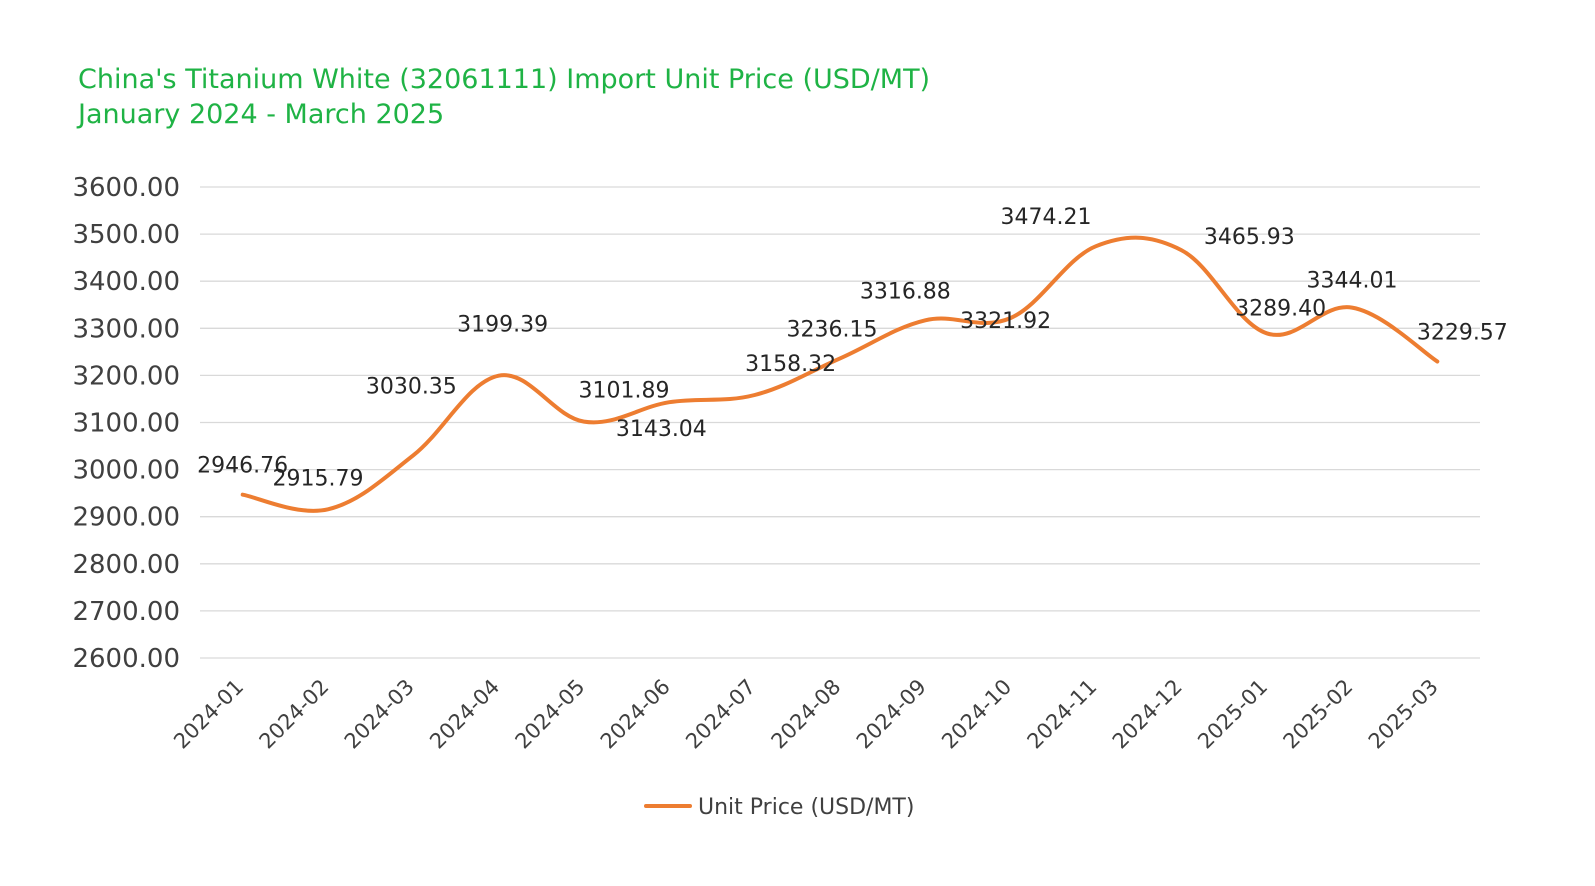 This screenshot has height=886, width=1595. Describe the element at coordinates (126, 518) in the screenshot. I see `y-tick-label: 2900.00` at that location.